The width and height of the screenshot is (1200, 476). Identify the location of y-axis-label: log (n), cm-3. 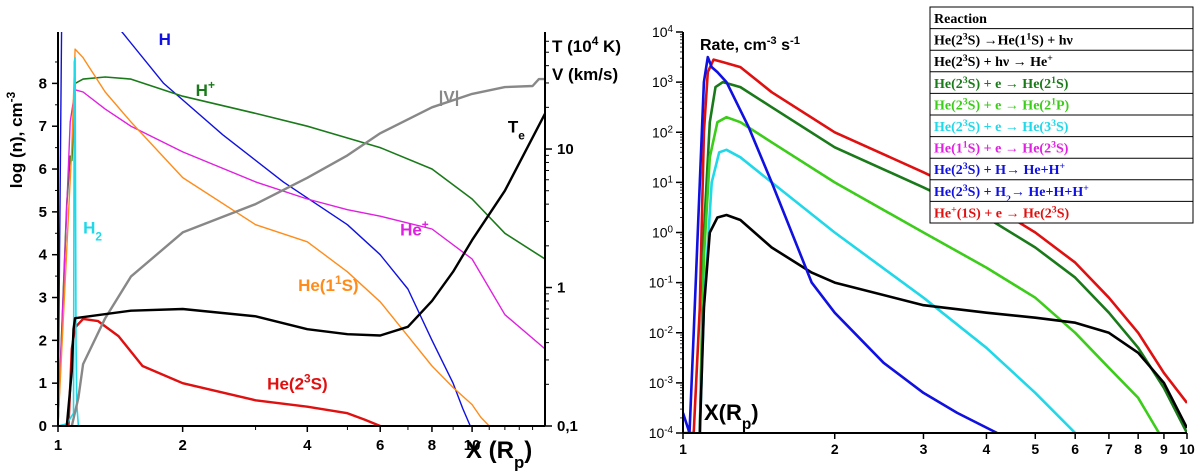
(15, 139).